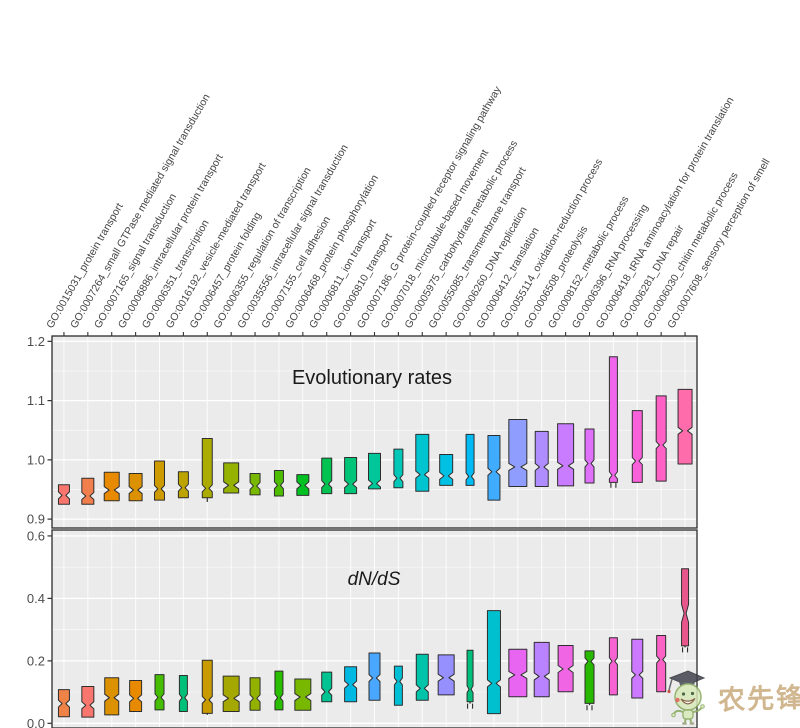 The width and height of the screenshot is (800, 728). Describe the element at coordinates (36, 598) in the screenshot. I see `y-tick-label: 0.4` at that location.